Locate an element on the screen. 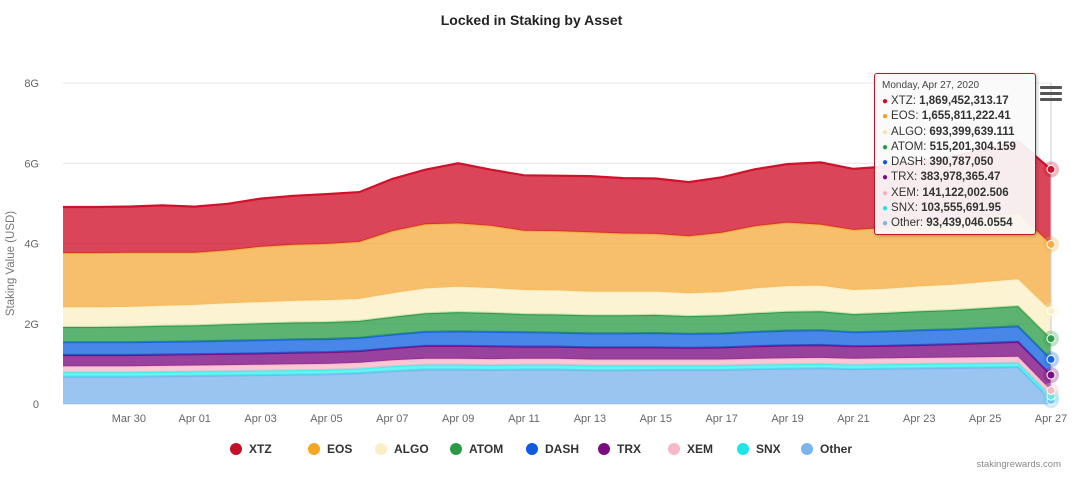  legend-item-xtz: XTZ is located at coordinates (260, 449).